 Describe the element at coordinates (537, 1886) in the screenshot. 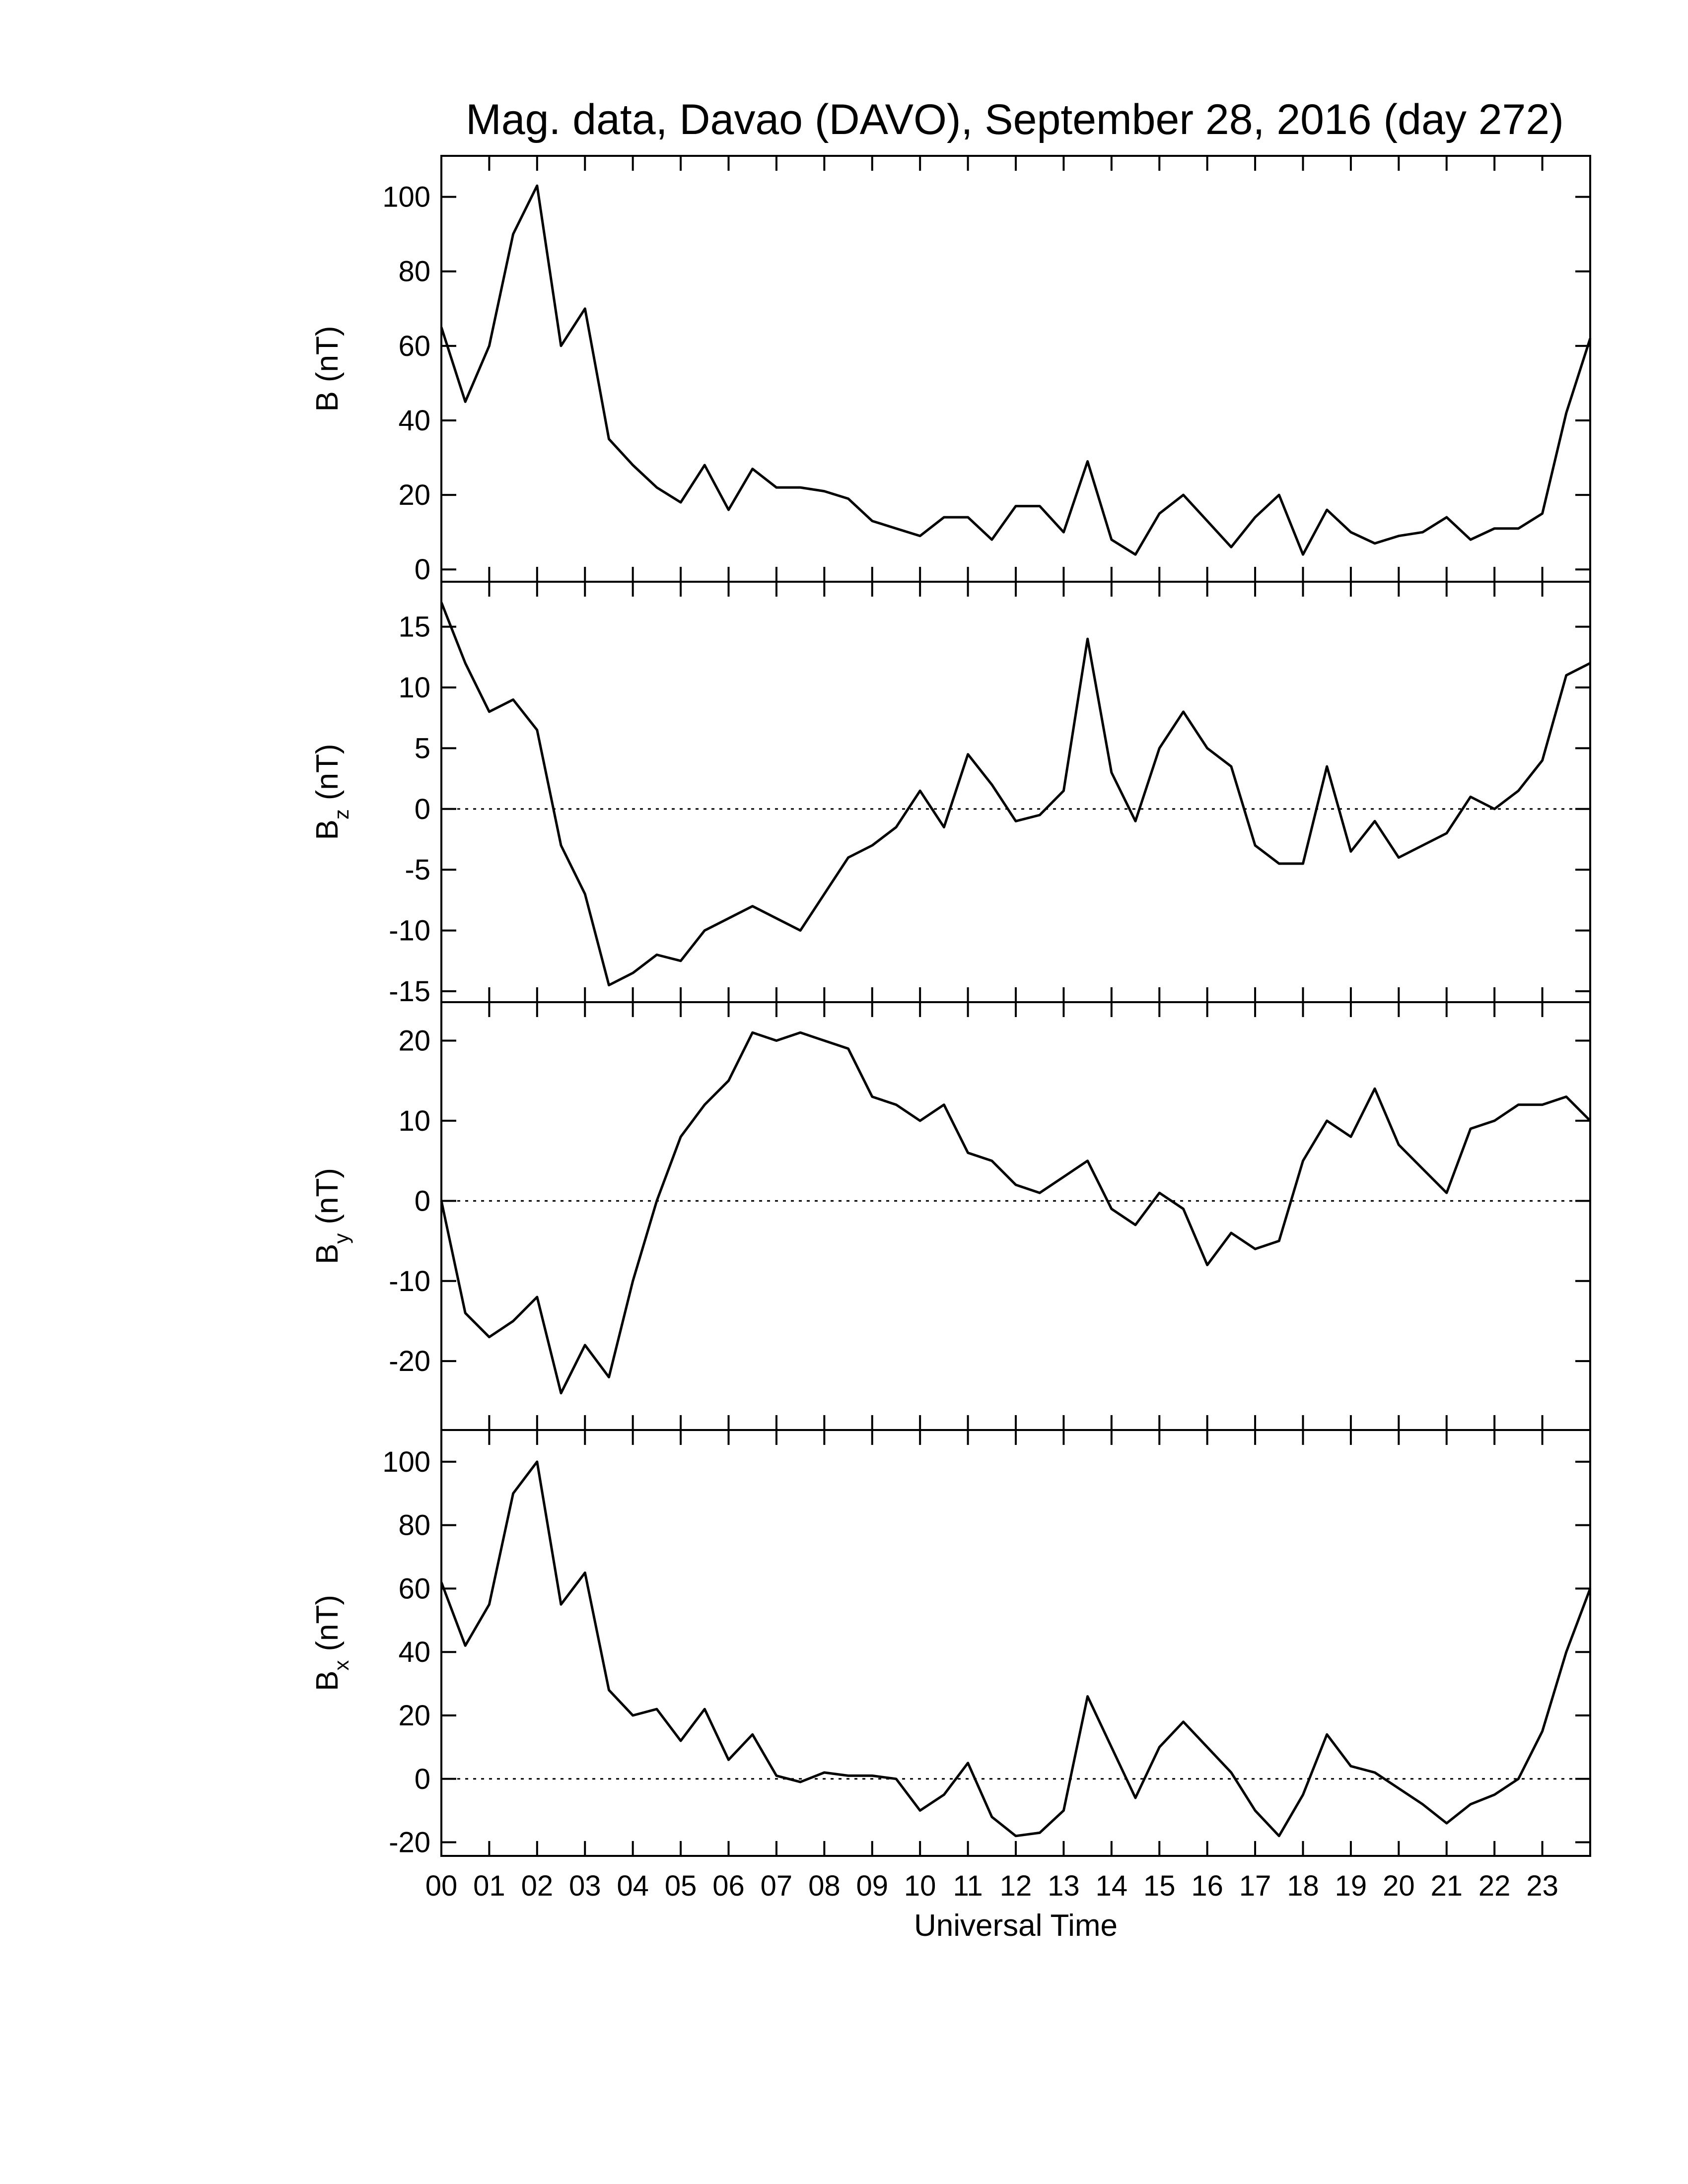

I see `x-tick-label: 02` at that location.